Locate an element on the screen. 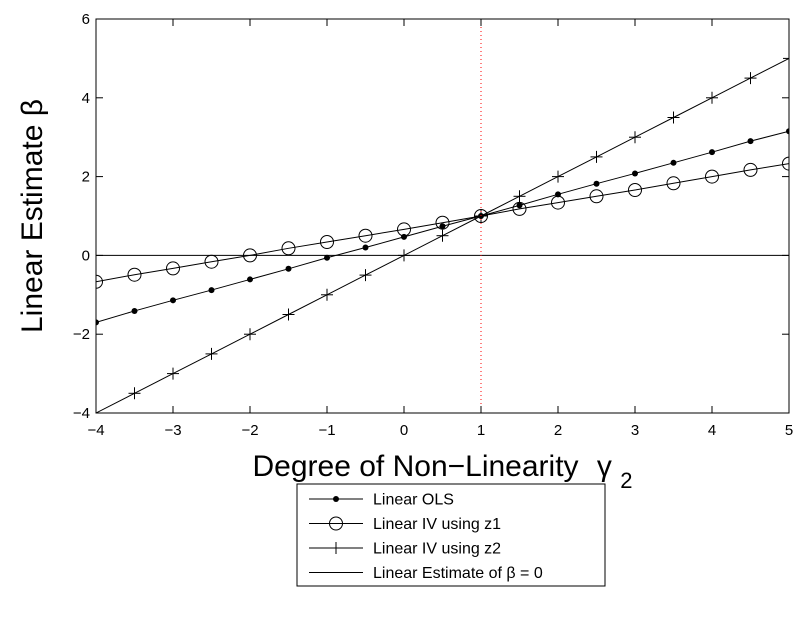  y-tick-label: −4 is located at coordinates (81, 413).